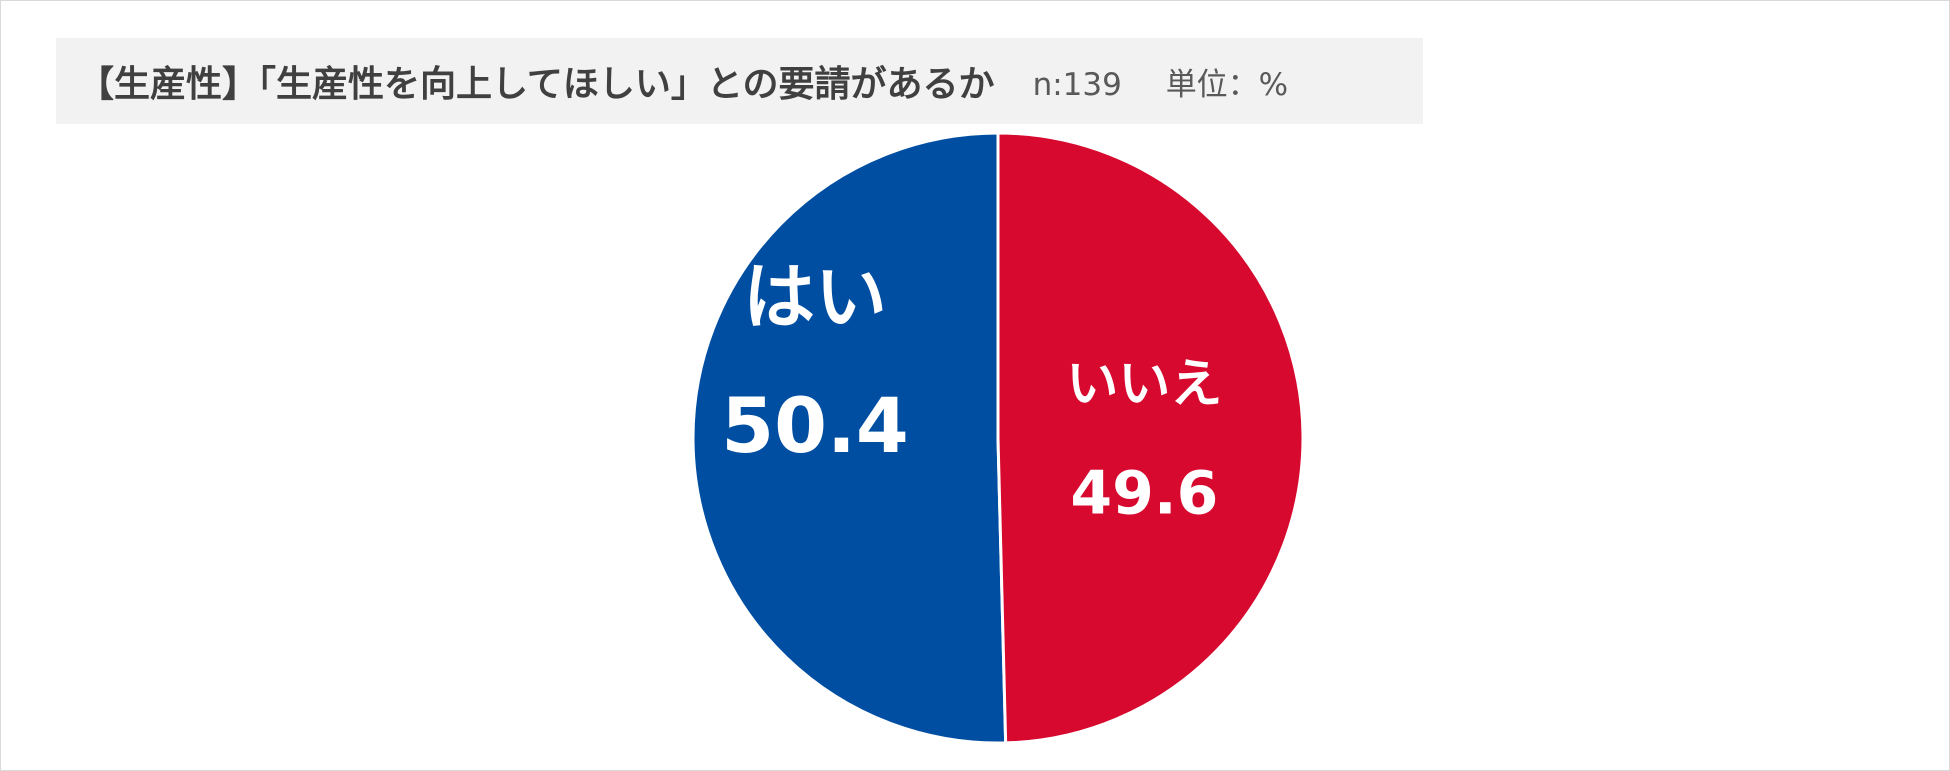 The image size is (1950, 771). What do you see at coordinates (1161, 81) in the screenshot?
I see `chart-meta: n:139 単位：%` at bounding box center [1161, 81].